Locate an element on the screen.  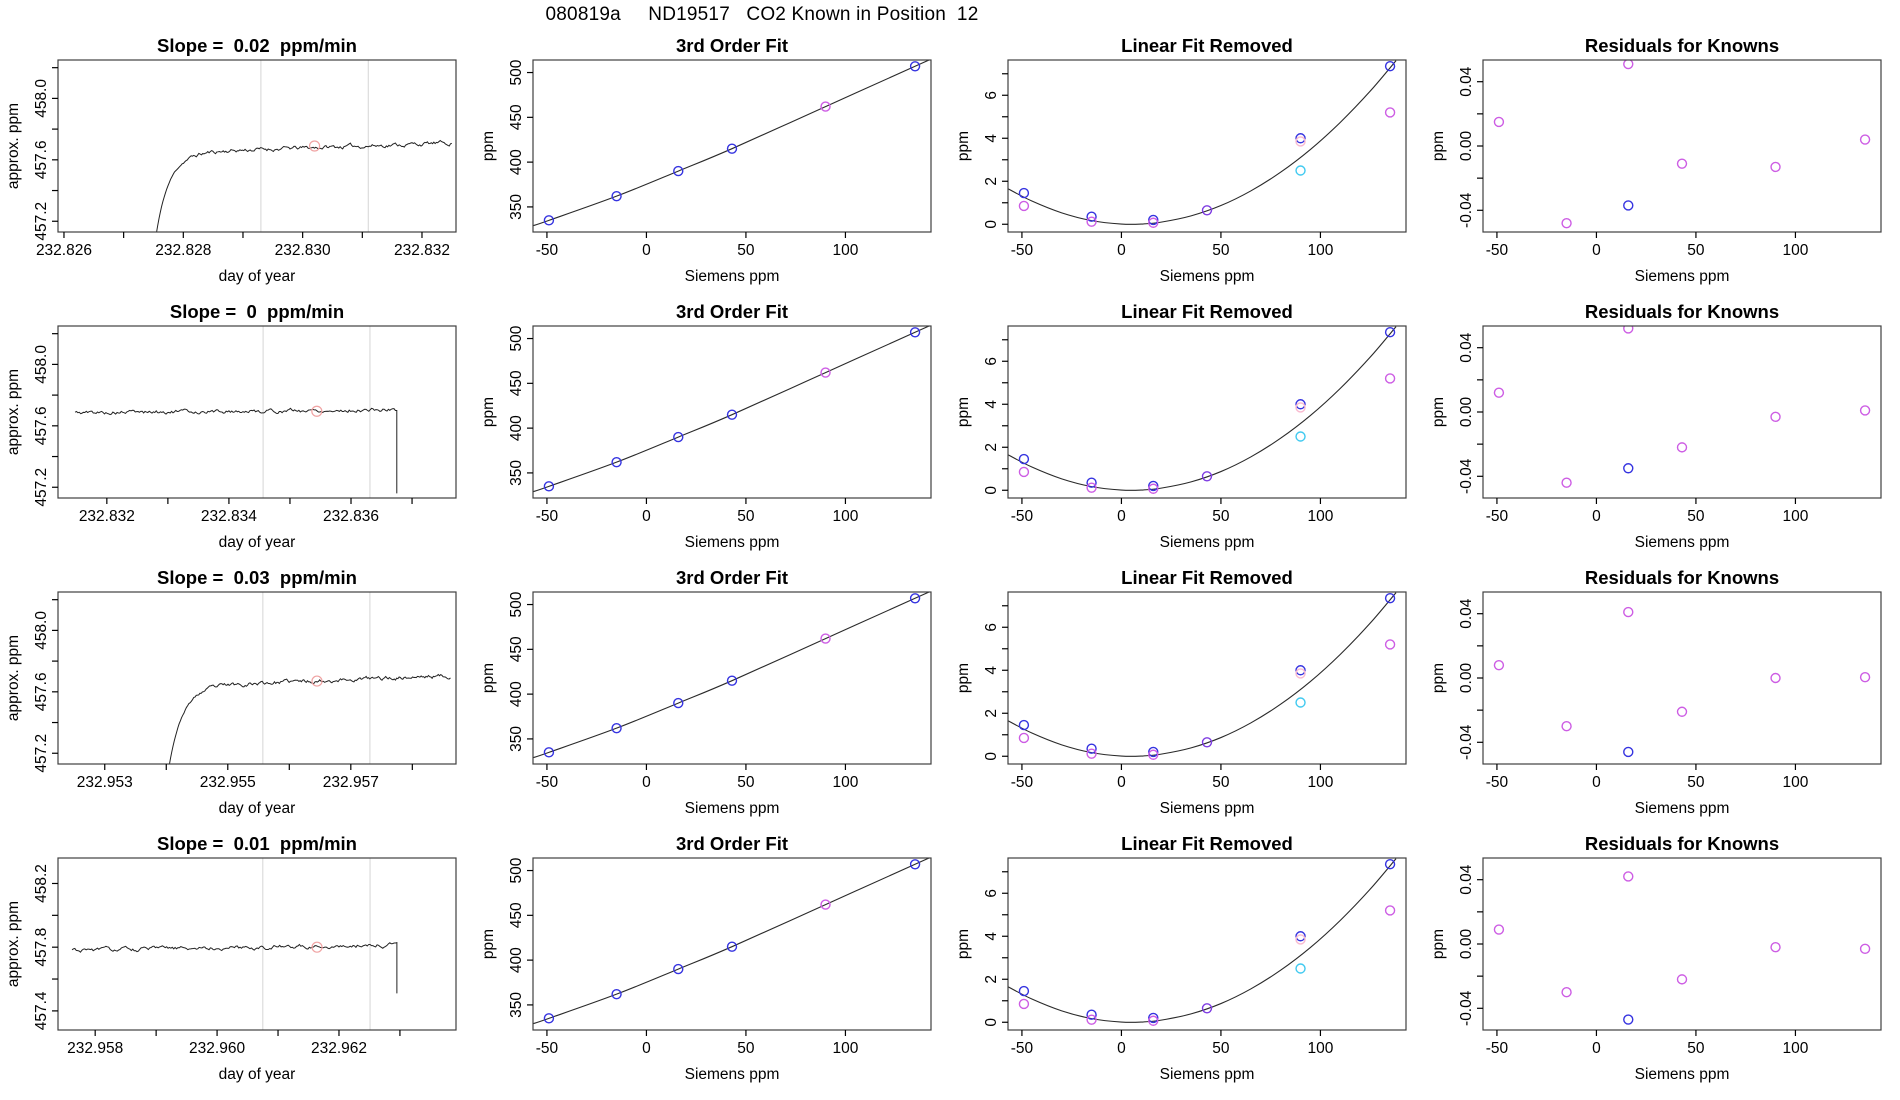
x-tick-label: 232.828 is located at coordinates (183, 250).